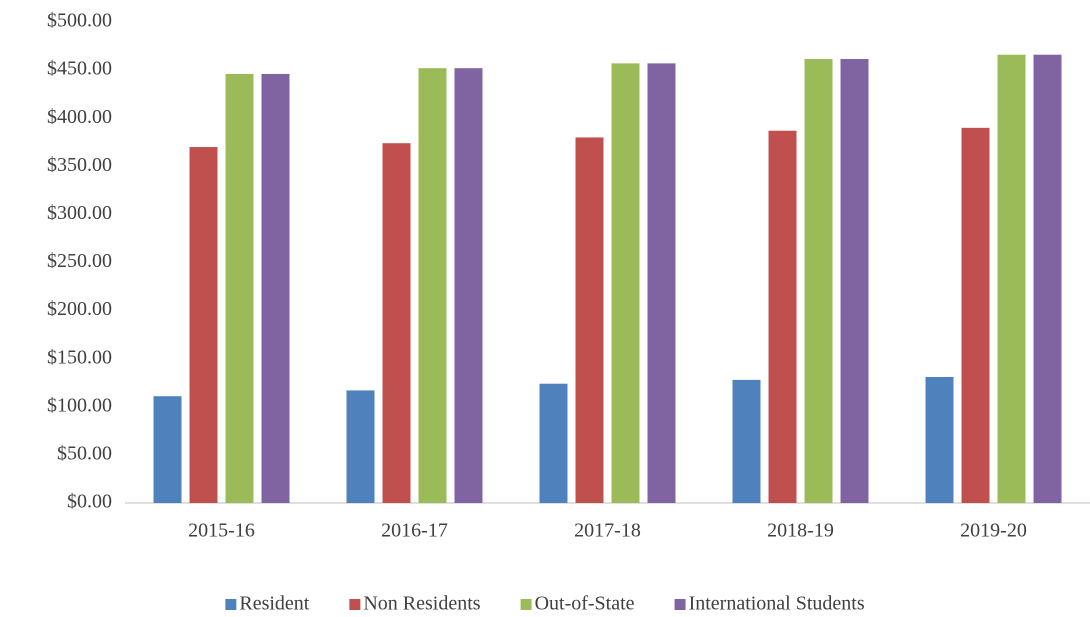 The image size is (1090, 617). I want to click on x-tick-label: 2019-20, so click(993, 531).